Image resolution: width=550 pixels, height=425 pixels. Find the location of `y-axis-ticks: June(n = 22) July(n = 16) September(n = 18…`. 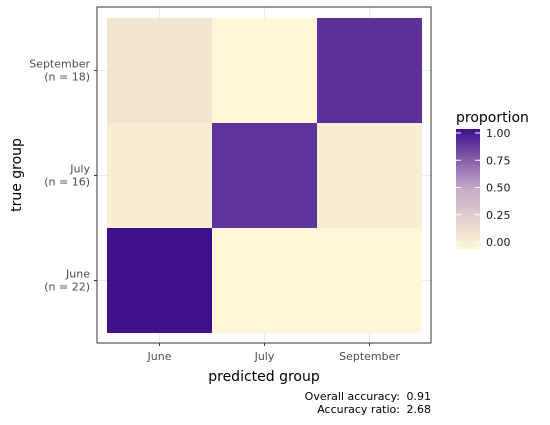

y-axis-ticks: June(n = 22) July(n = 16) September(n = 18… is located at coordinates (63, 176).